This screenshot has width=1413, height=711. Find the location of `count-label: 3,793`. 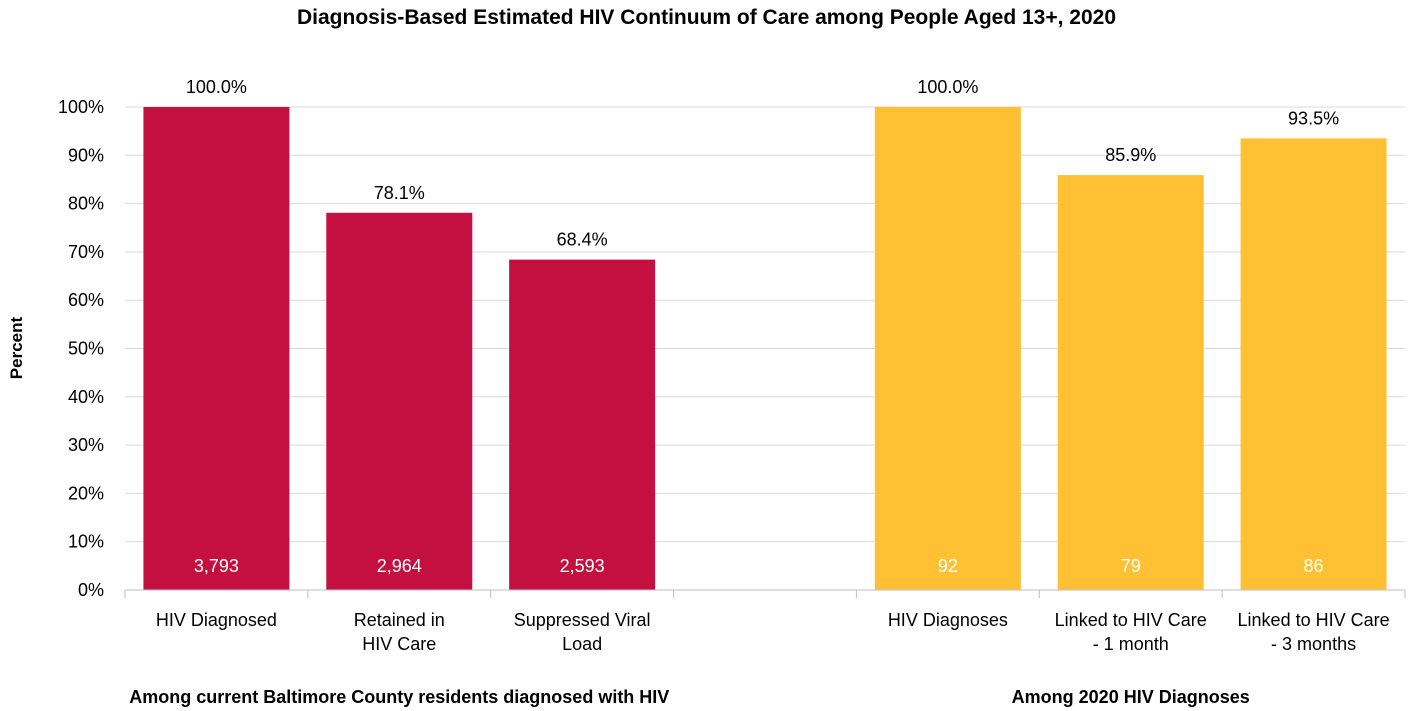

count-label: 3,793 is located at coordinates (216, 566).